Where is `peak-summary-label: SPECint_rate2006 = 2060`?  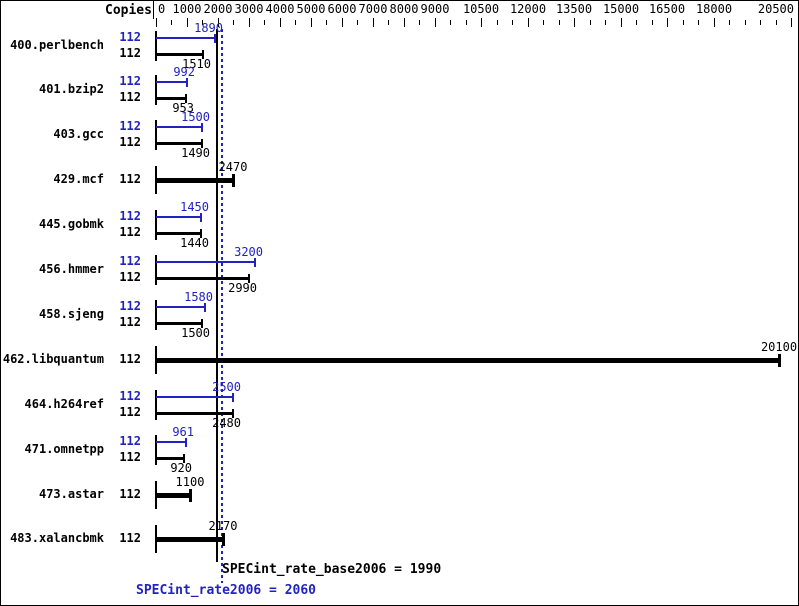 peak-summary-label: SPECint_rate2006 = 2060 is located at coordinates (226, 590).